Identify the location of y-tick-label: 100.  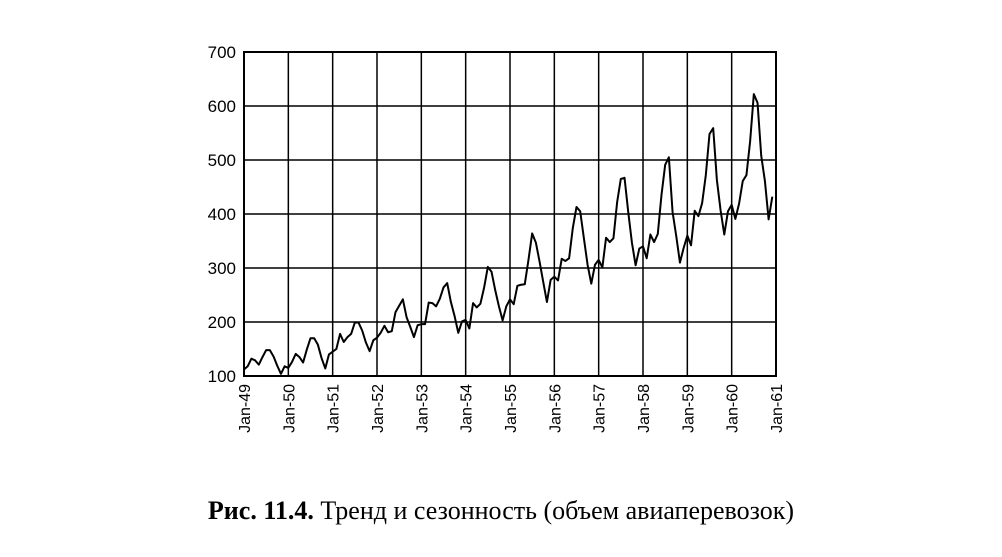
(222, 376).